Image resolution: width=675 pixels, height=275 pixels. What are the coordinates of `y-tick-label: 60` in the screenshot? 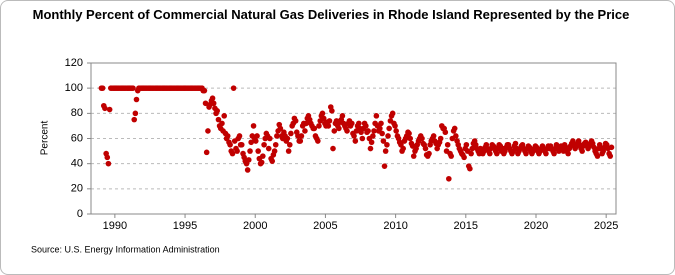 It's located at (77, 138).